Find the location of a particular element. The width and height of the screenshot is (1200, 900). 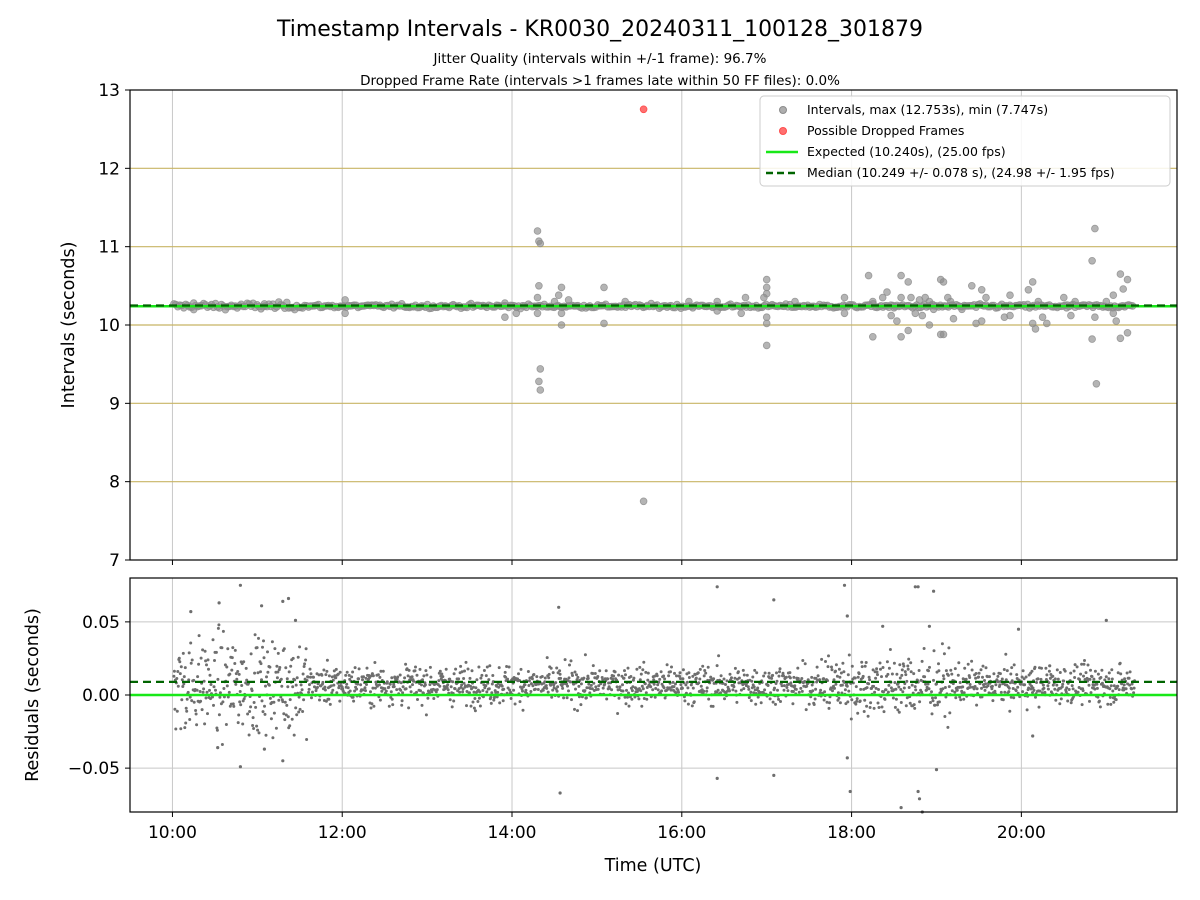

intervals-y-tick-label: 8 is located at coordinates (114, 483).